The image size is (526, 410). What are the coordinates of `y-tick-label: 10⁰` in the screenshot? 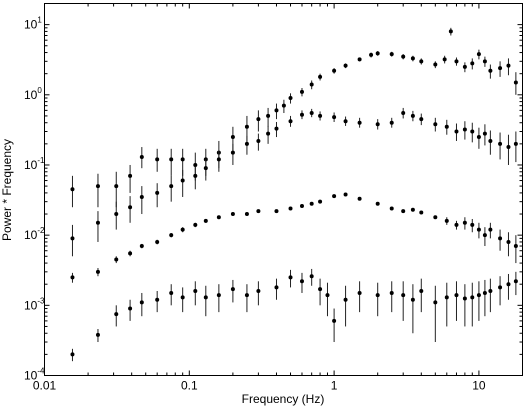 It's located at (33, 94).